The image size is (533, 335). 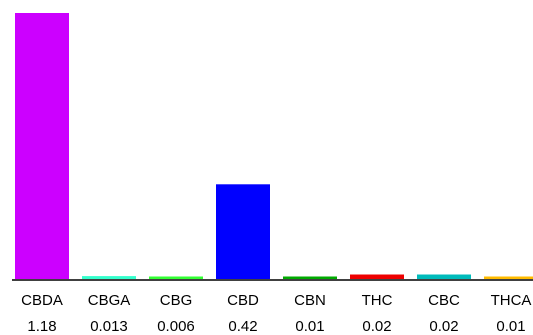 I want to click on value-label-thca: 0.01, so click(x=510, y=326).